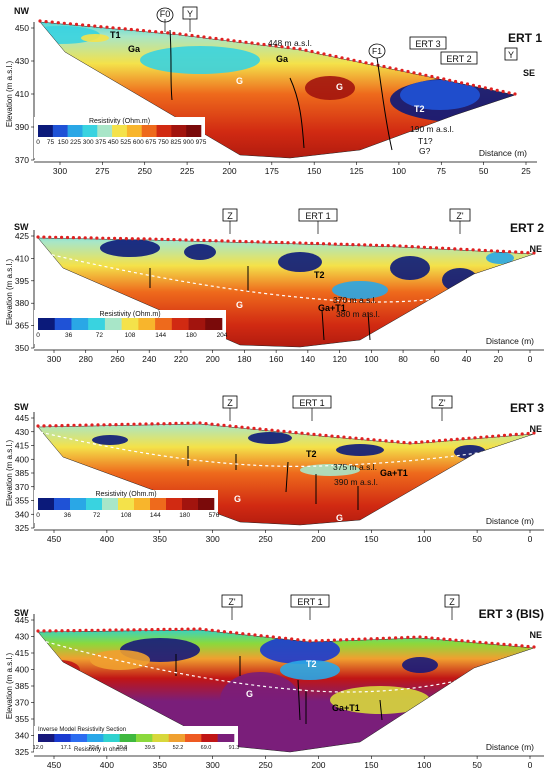 The width and height of the screenshot is (550, 776). I want to click on x-tick-label: 300, so click(213, 539).